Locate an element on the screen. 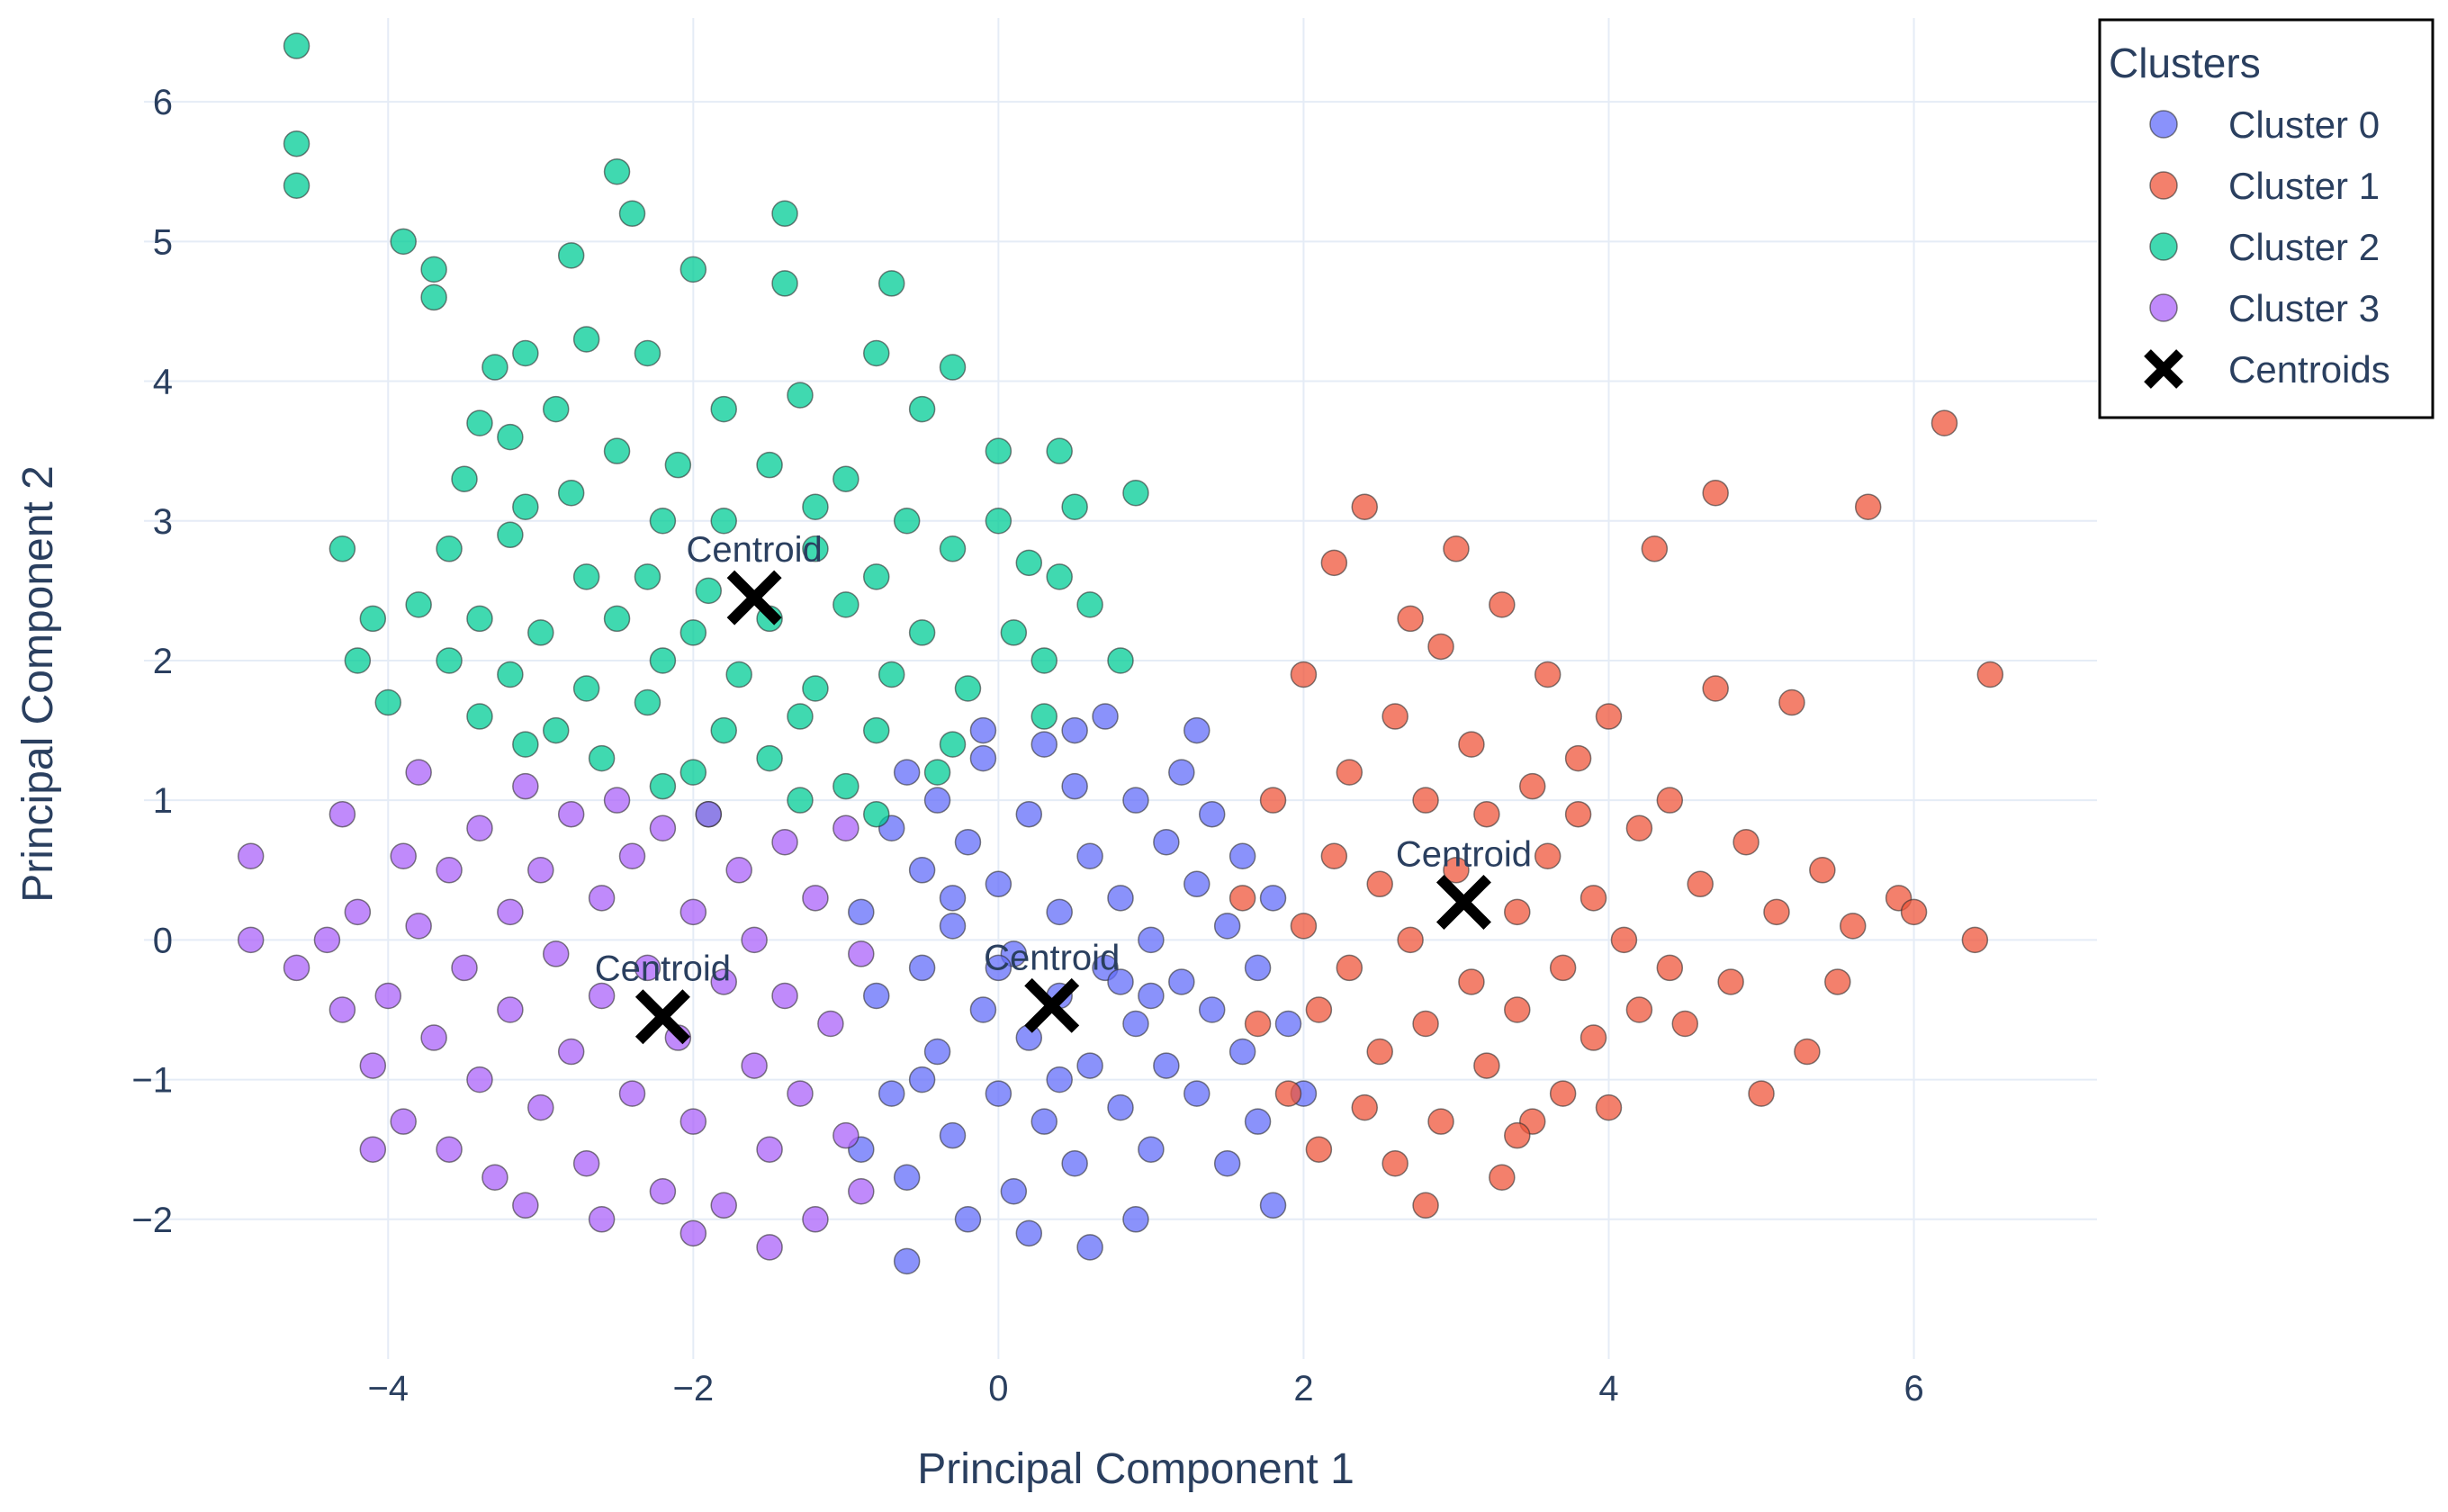 This screenshot has height=1512, width=2448. x-tick-label: 0 is located at coordinates (998, 1388).